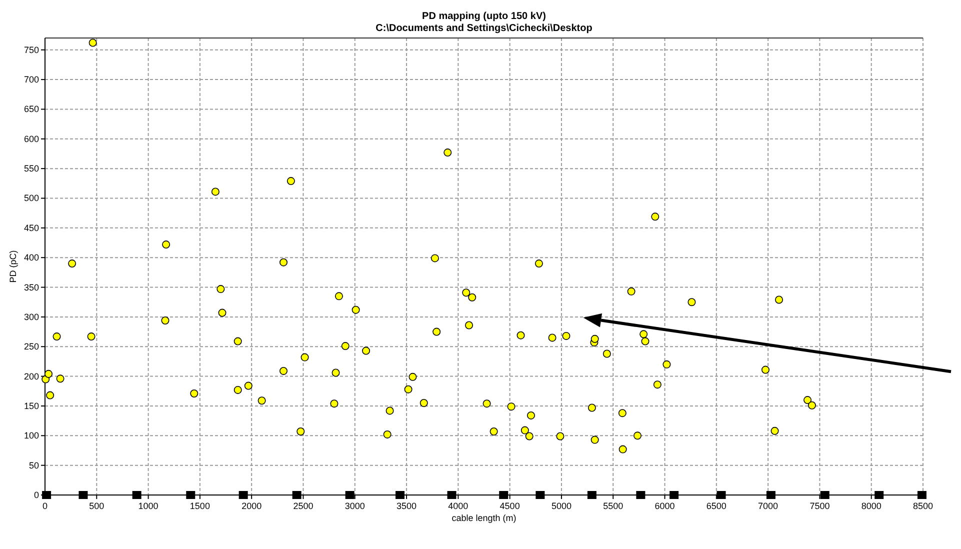  What do you see at coordinates (613, 506) in the screenshot?
I see `x-tick-label: 5500` at bounding box center [613, 506].